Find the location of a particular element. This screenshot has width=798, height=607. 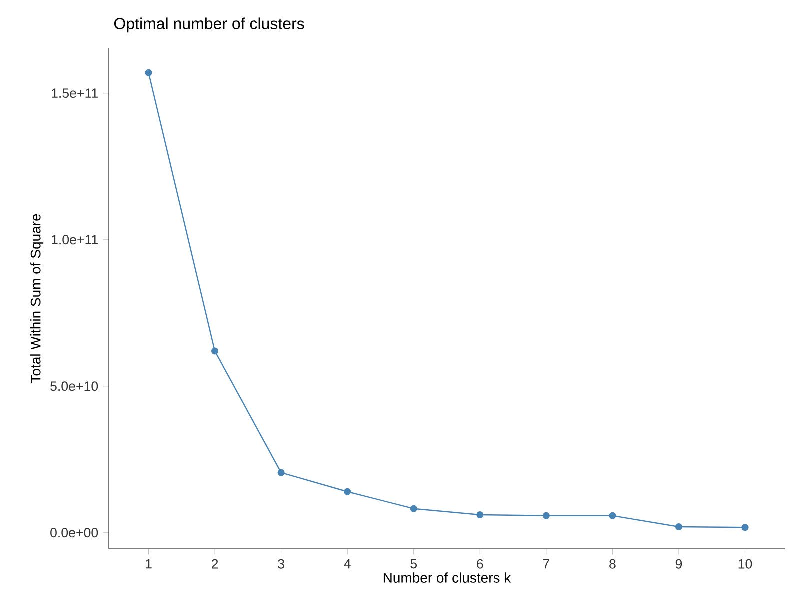

y-axis-title: Total Within Sum of Square is located at coordinates (37, 299).